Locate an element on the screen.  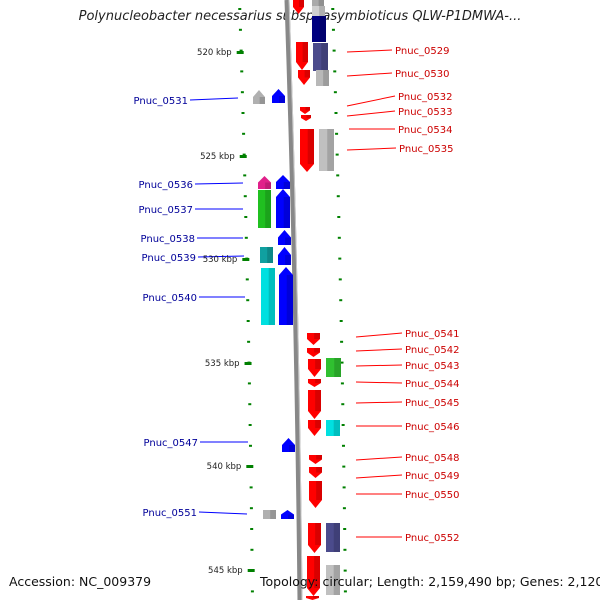
forward-gene-label: Pnuc_0542 is located at coordinates (432, 350).